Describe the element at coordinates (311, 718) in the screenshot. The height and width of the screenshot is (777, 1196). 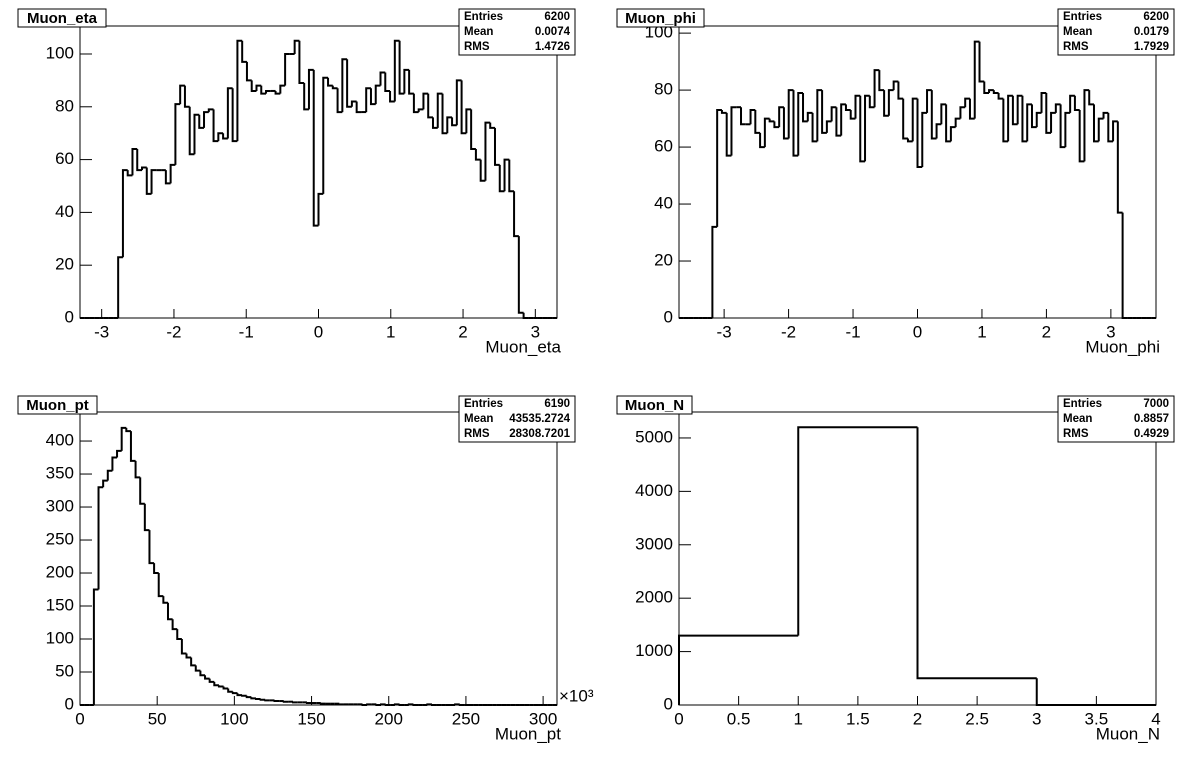
I see `x-tick-label: 150` at that location.